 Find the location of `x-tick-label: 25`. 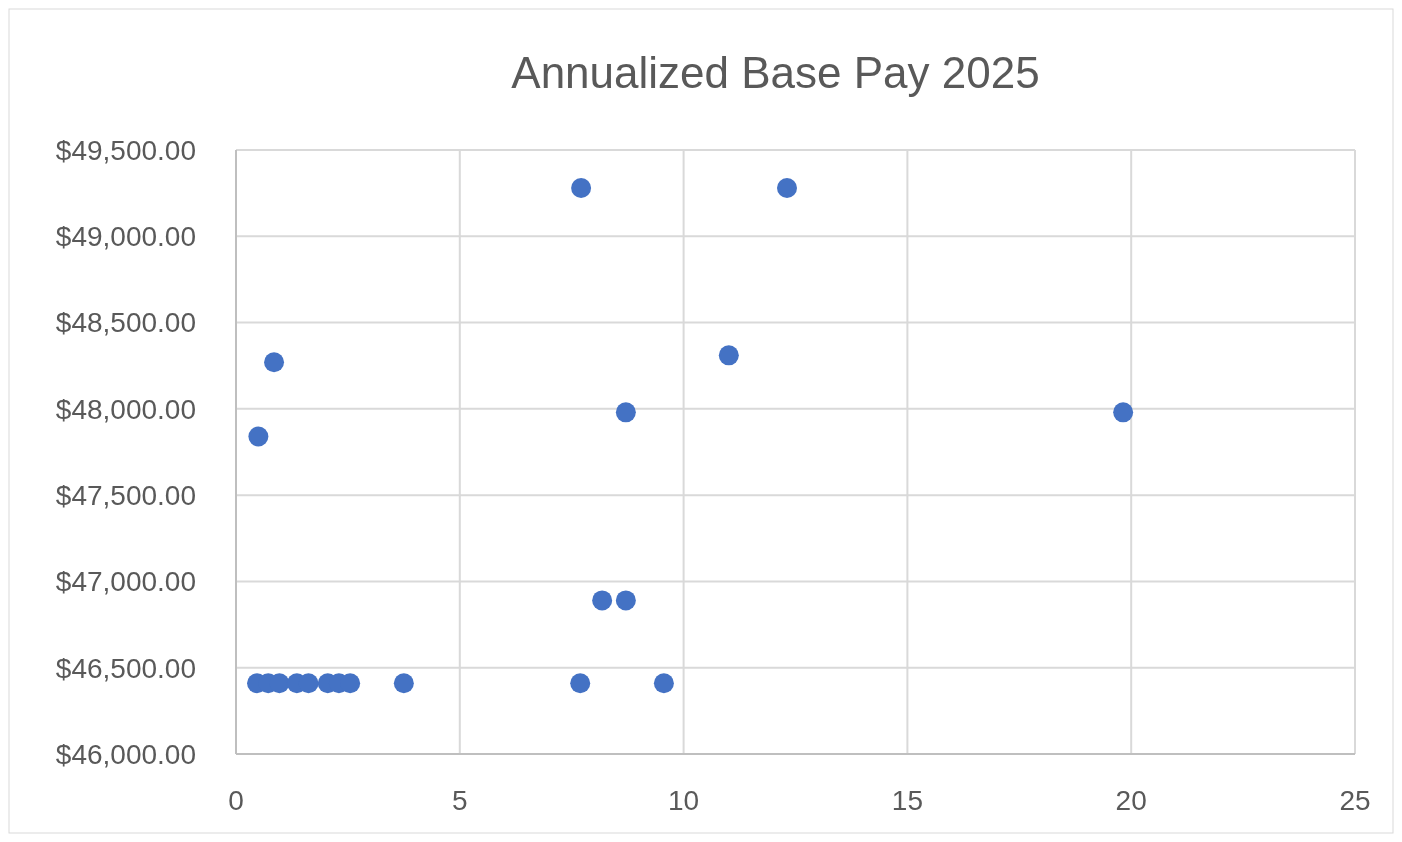

x-tick-label: 25 is located at coordinates (1355, 800).